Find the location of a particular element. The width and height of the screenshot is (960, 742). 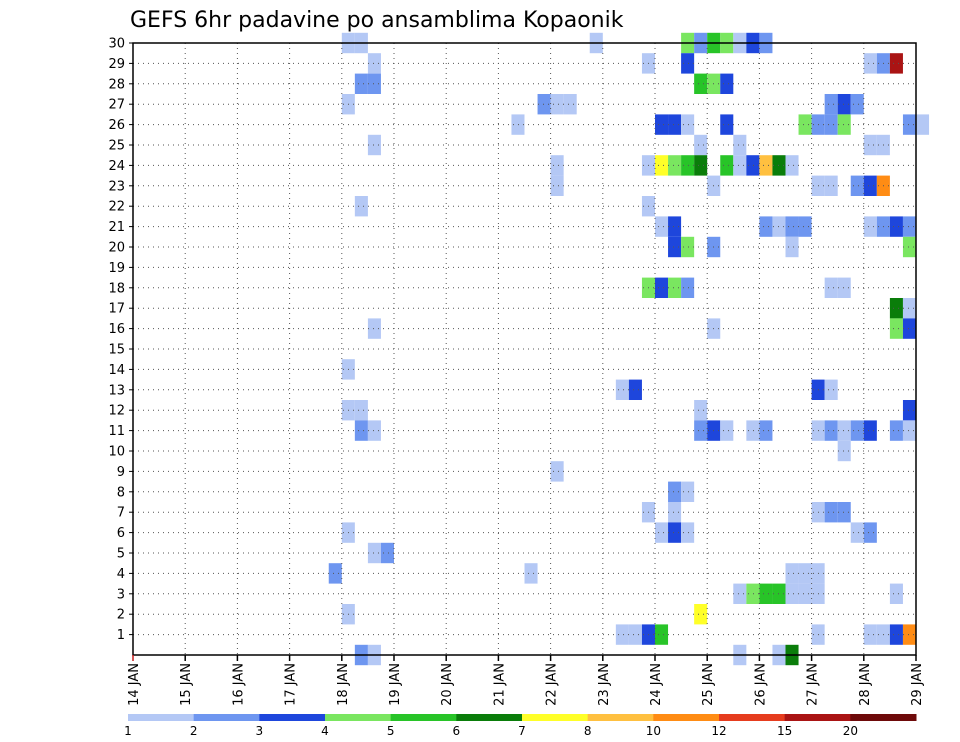

x-tick-label: 23 JAN is located at coordinates (604, 684).